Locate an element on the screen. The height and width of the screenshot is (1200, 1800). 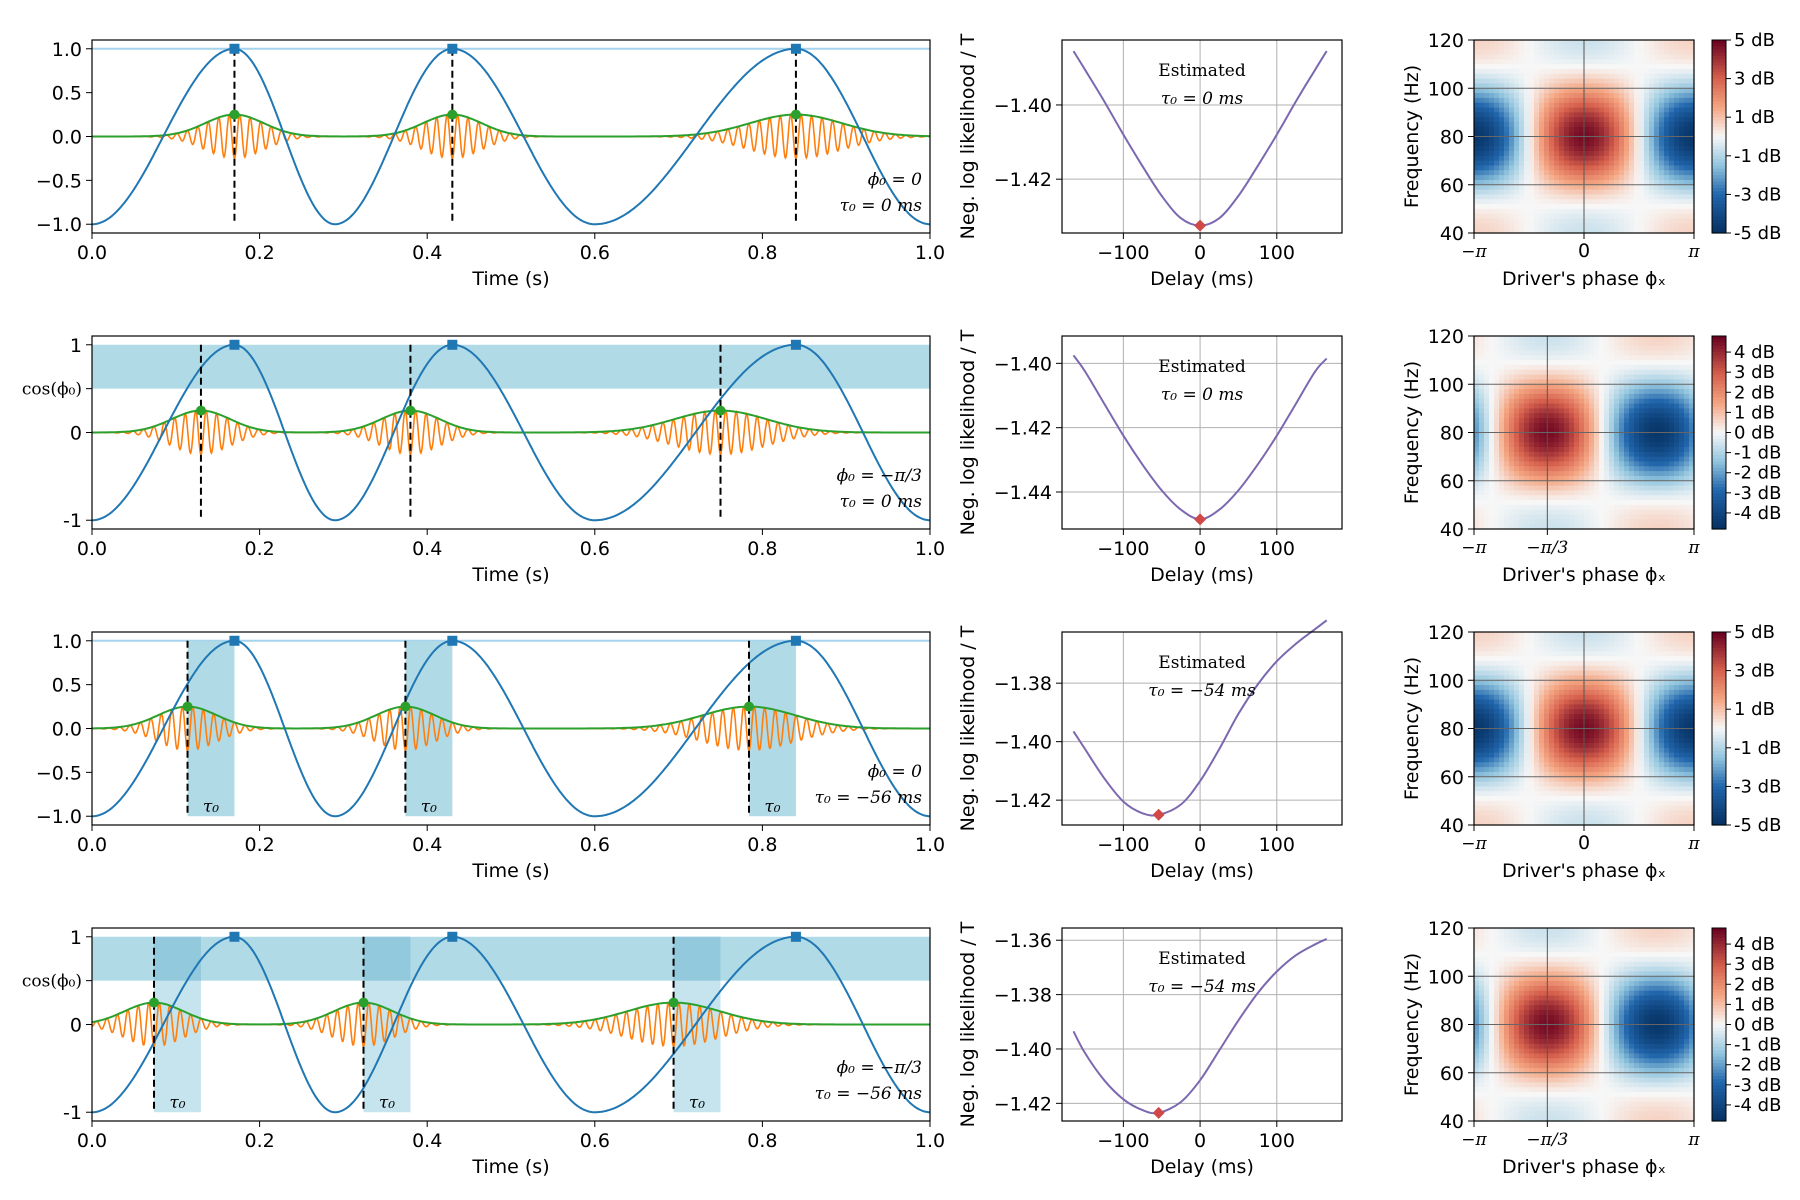
colorbar-tick-label: -3 dB is located at coordinates (1757, 194).